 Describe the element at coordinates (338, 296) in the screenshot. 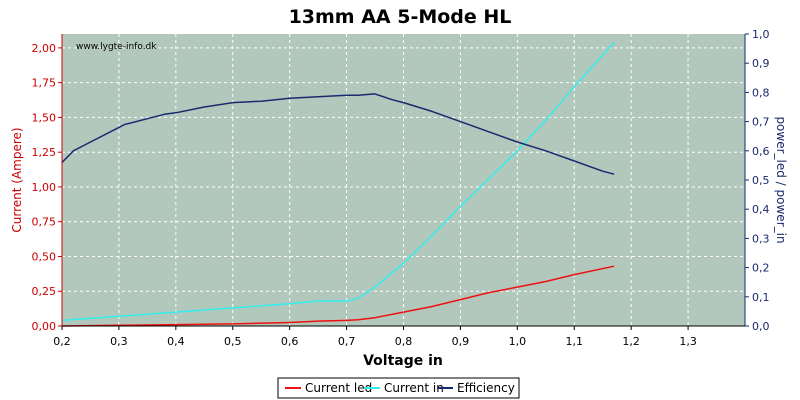

I see `current-led-line` at that location.